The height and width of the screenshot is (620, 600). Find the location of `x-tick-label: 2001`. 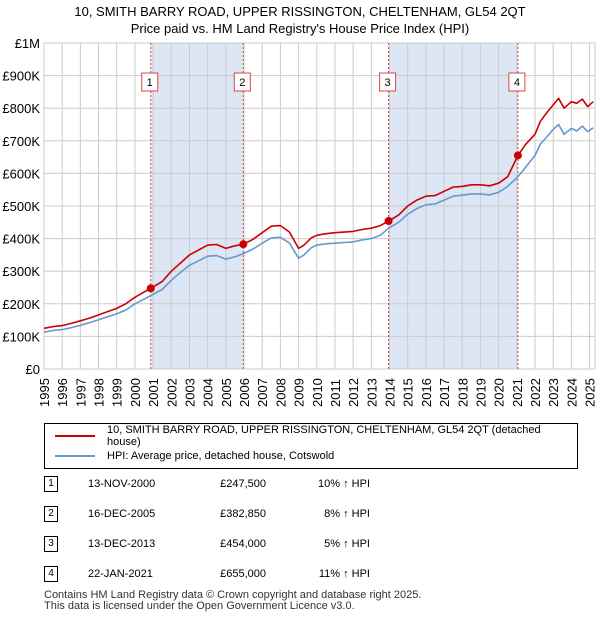

x-tick-label: 2001 is located at coordinates (153, 392).